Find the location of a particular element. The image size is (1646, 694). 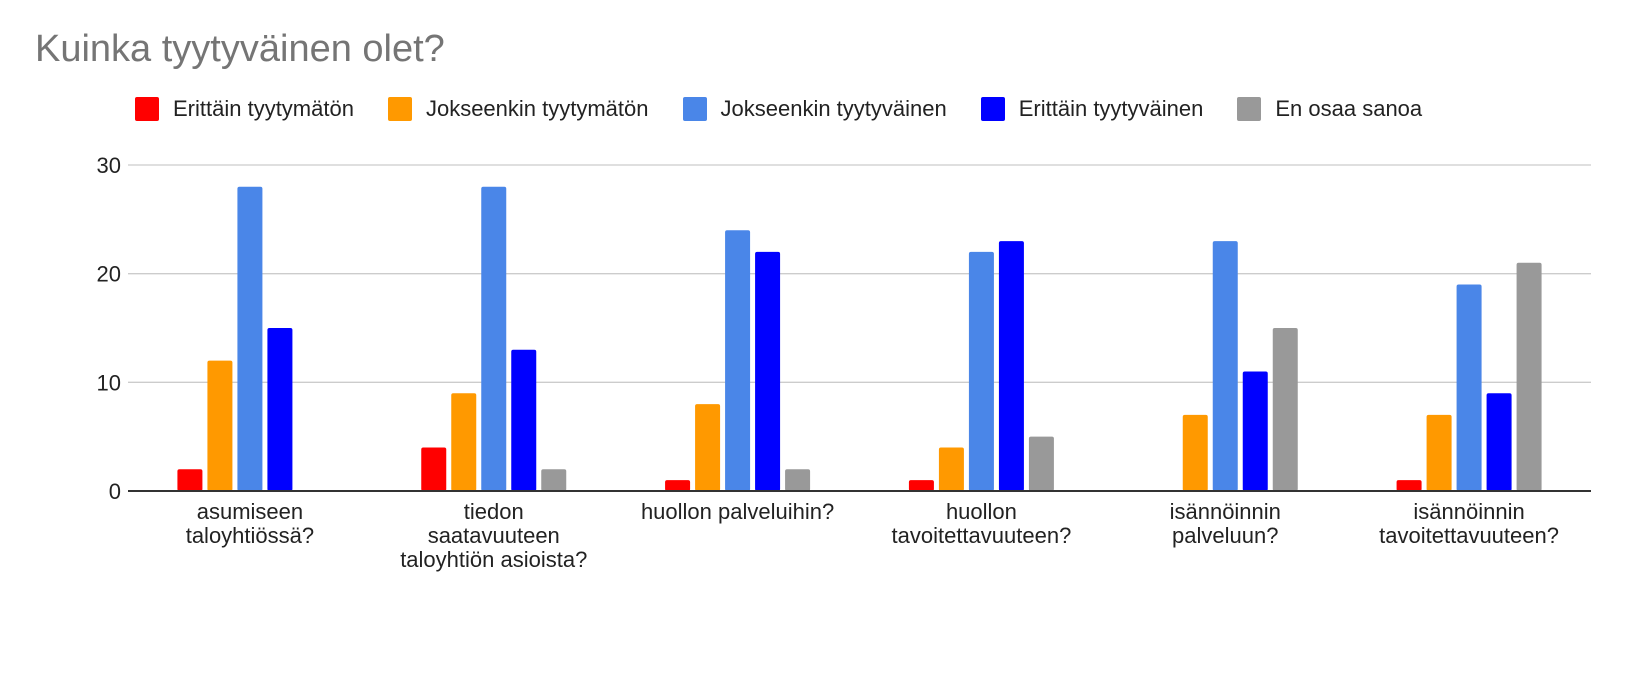

legend-label: Erittäin tyytyväinen is located at coordinates (1111, 108).